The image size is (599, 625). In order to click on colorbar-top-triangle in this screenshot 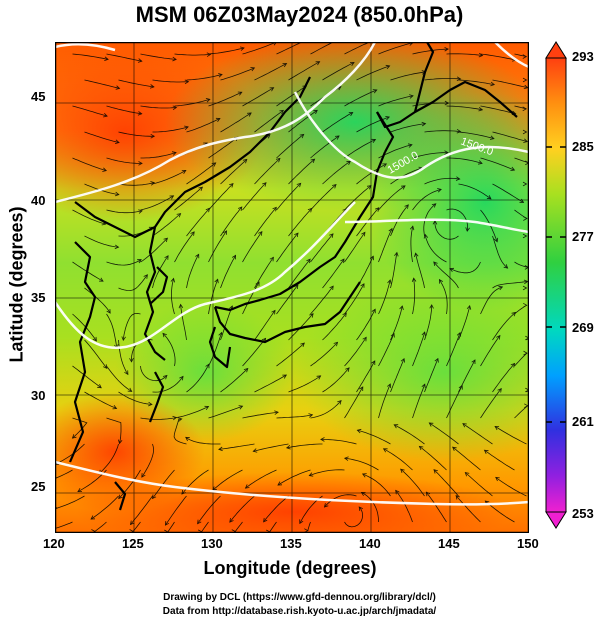, I will do `click(556, 50)`.